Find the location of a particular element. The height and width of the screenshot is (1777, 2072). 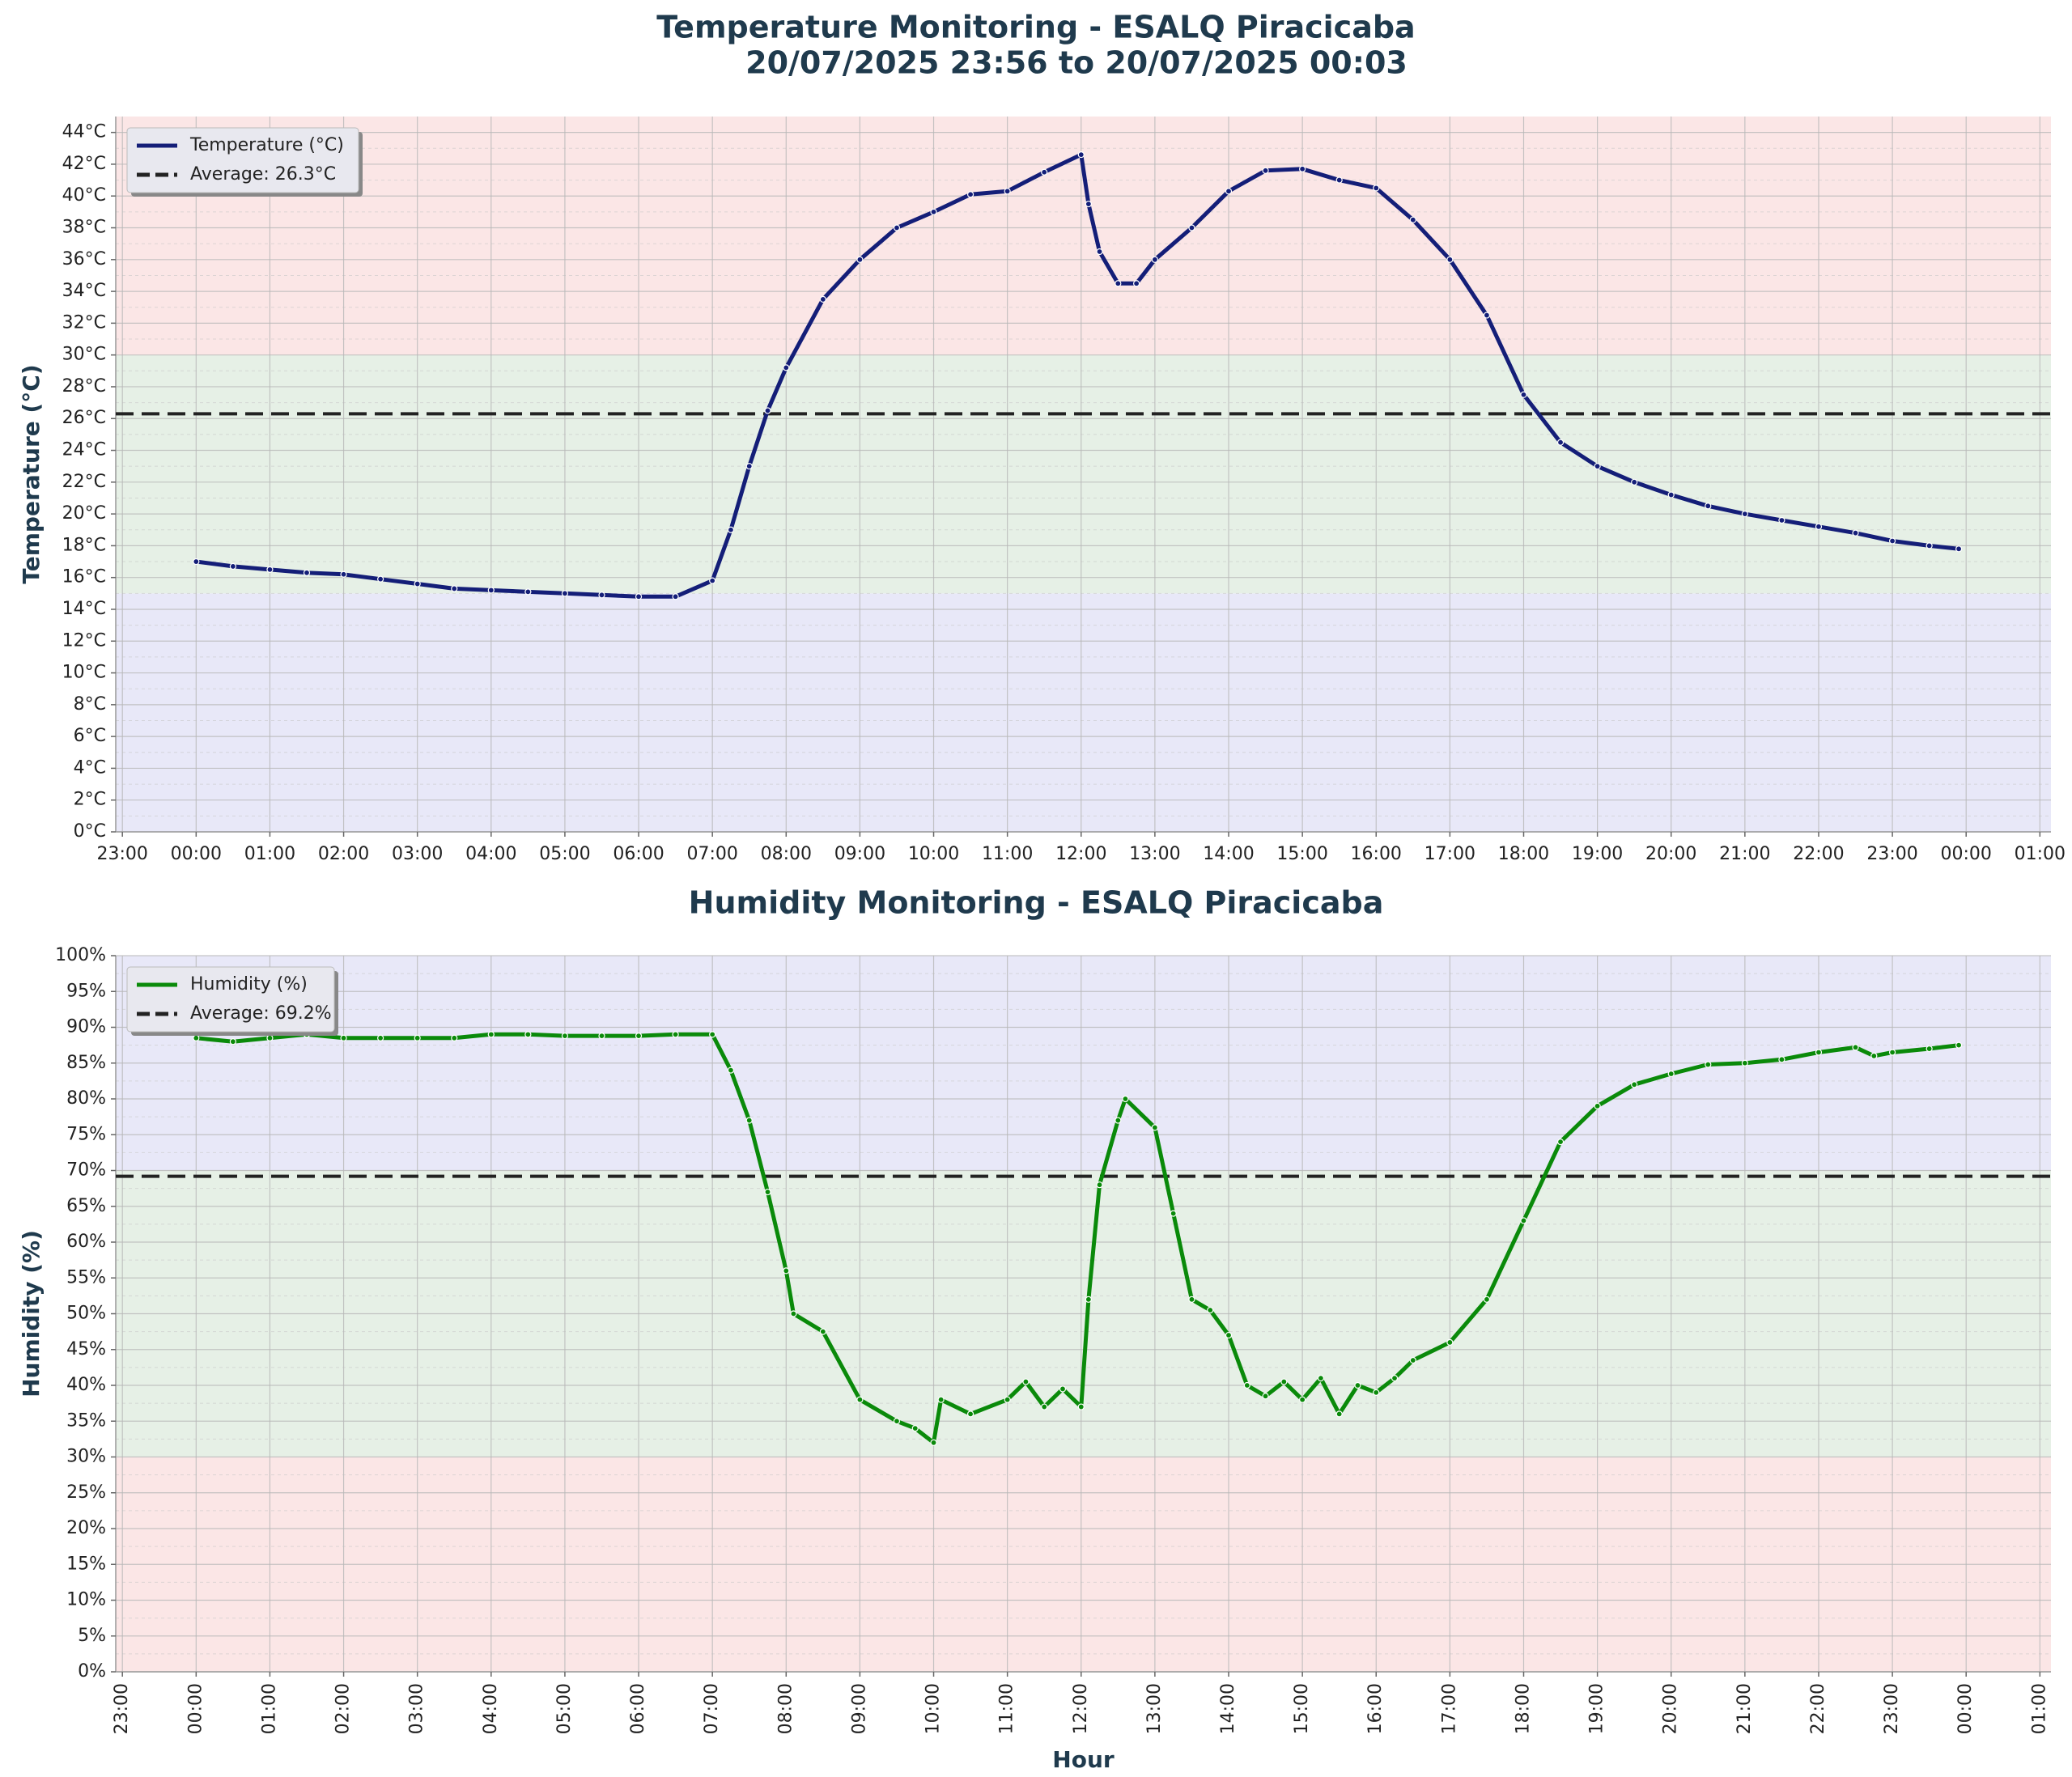

legend: Temperature (°C) Average: 26.3°C is located at coordinates (244, 162).